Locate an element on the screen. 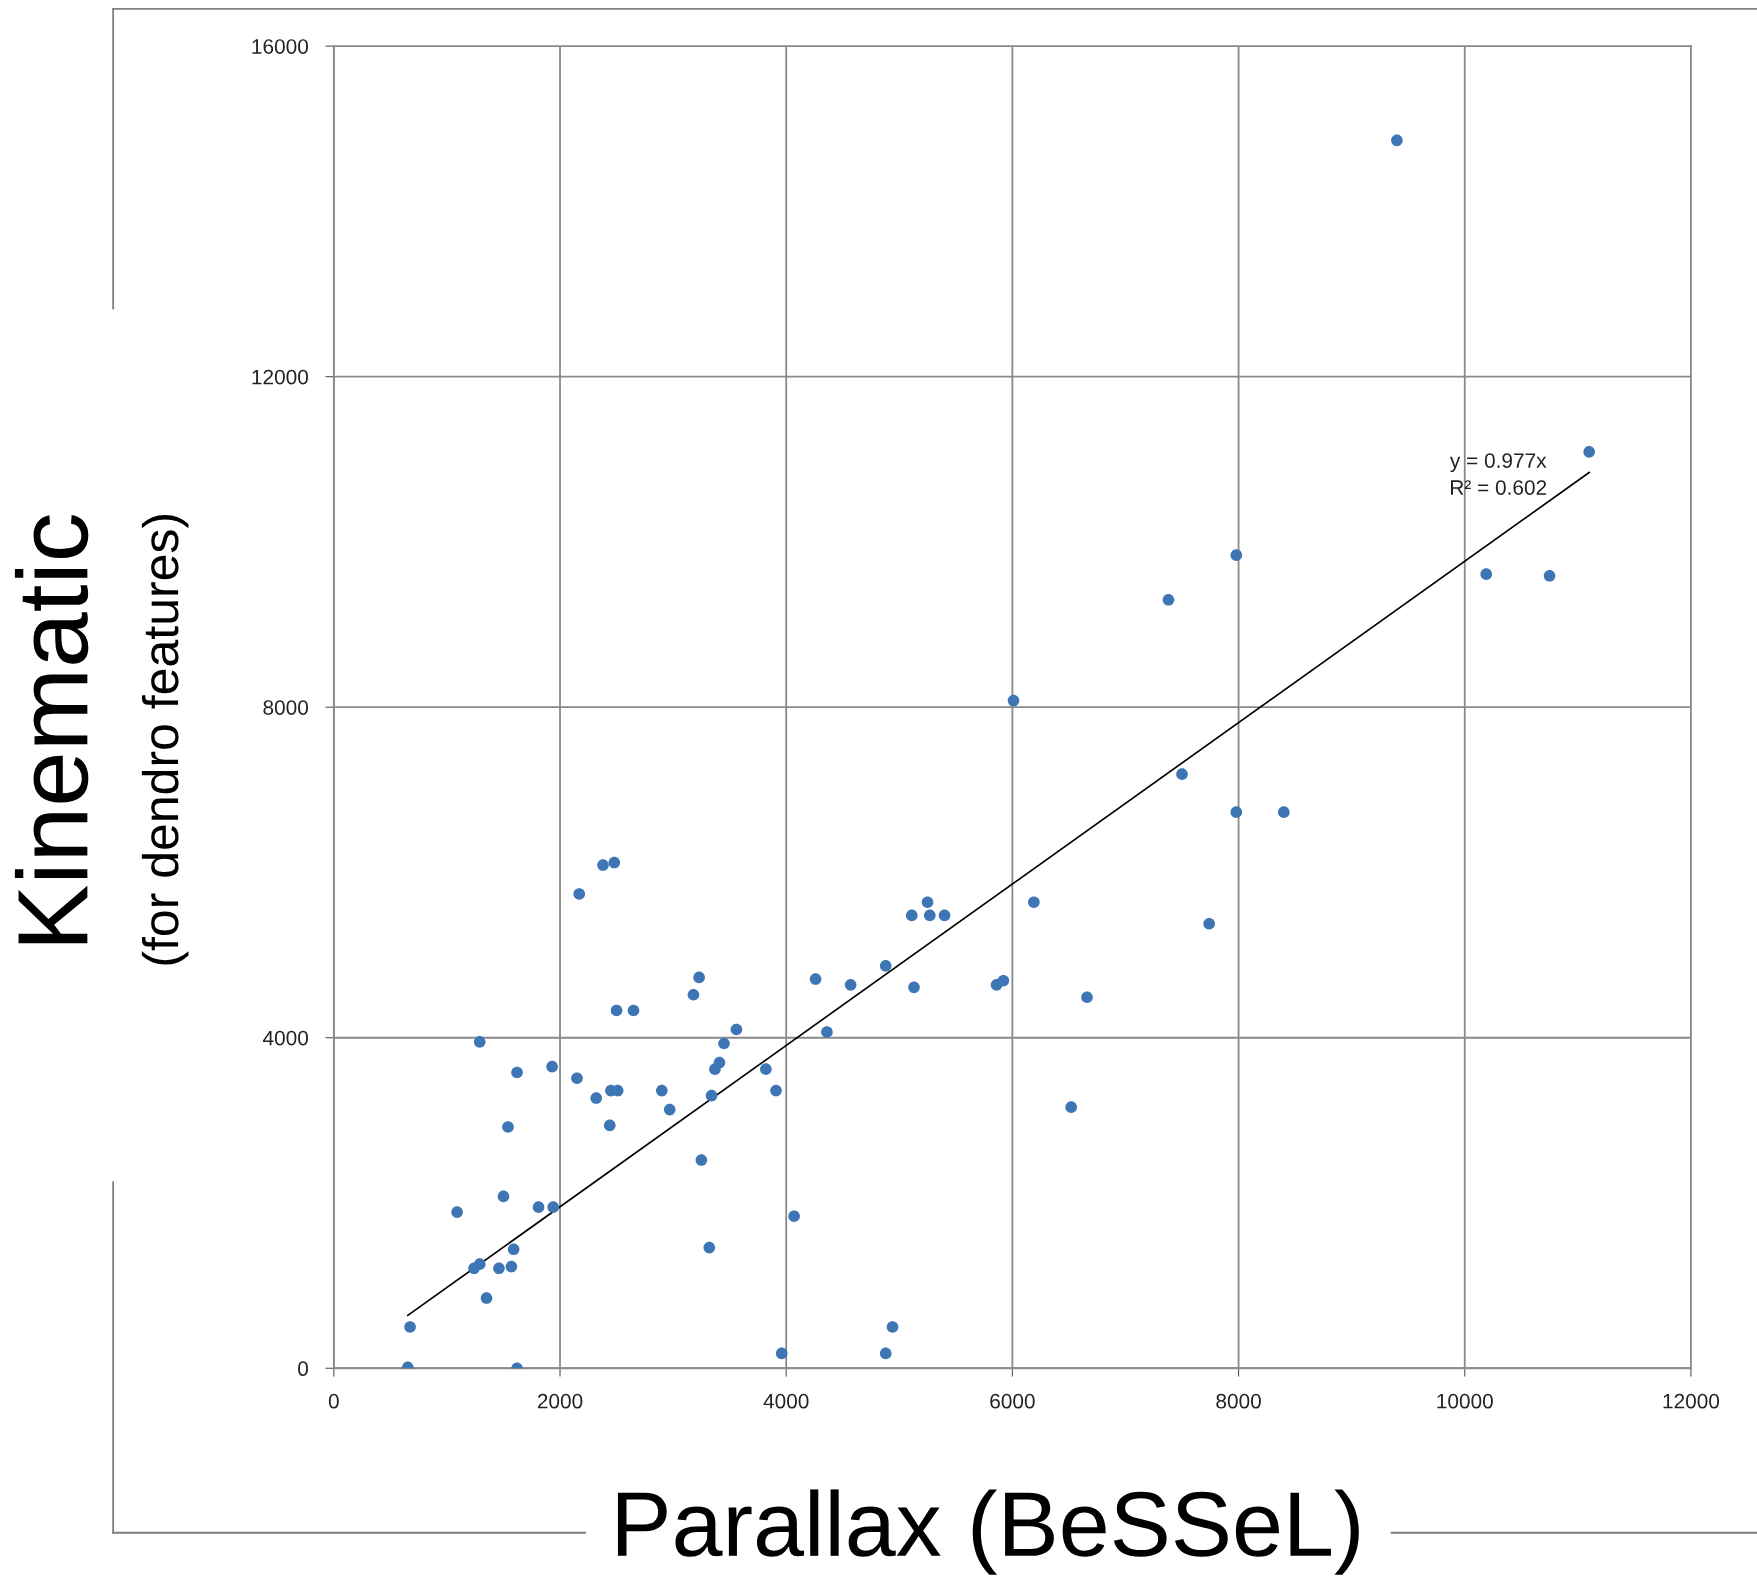  x-axis-title: Parallax (BeSSeL) is located at coordinates (988, 1532).